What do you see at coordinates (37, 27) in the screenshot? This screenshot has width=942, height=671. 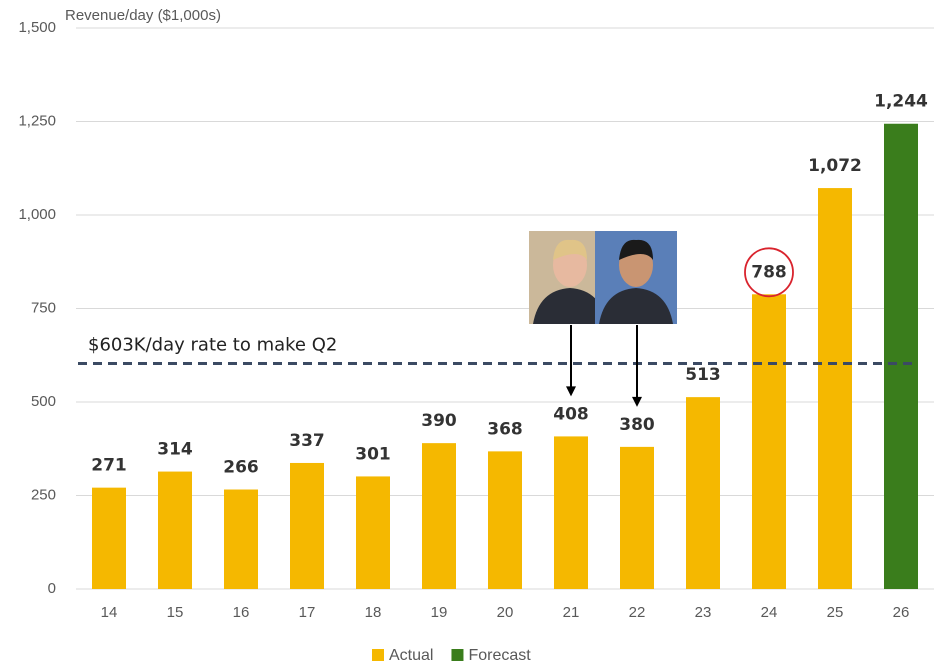 I see `y-tick-label: 1,500` at bounding box center [37, 27].